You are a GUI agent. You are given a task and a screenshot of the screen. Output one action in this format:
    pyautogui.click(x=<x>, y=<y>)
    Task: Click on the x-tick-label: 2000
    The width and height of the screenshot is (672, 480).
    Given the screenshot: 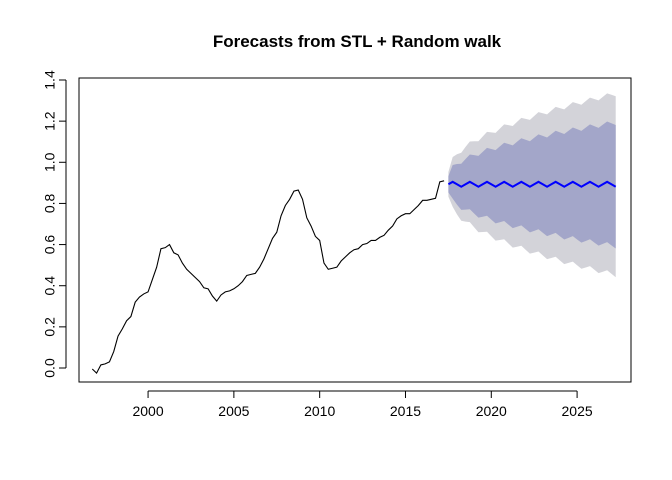 What is the action you would take?
    pyautogui.click(x=147, y=411)
    